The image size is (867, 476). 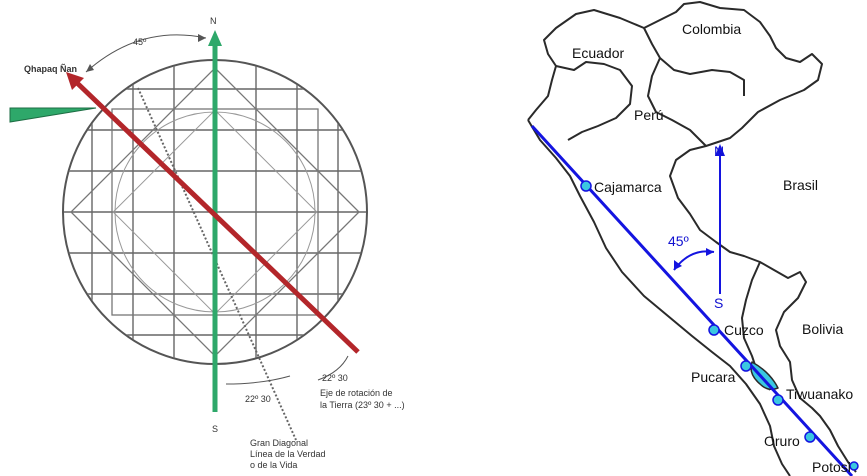 I want to click on diagram-angle-right-label: 22º 30, so click(x=335, y=378).